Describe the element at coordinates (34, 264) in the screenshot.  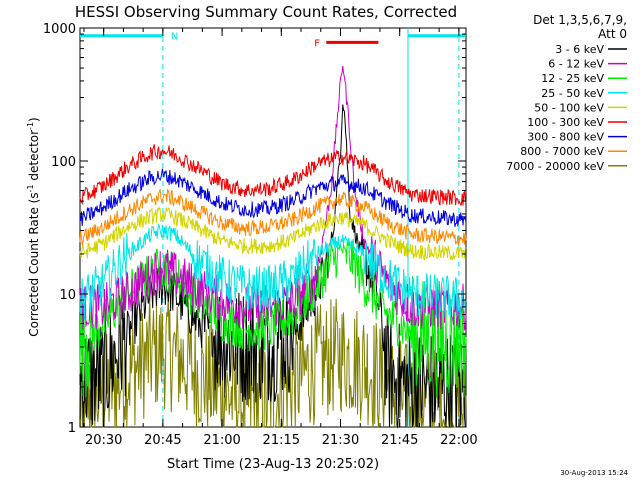
I see `y-axis-label-part1: Corrected Count Rate (s` at that location.